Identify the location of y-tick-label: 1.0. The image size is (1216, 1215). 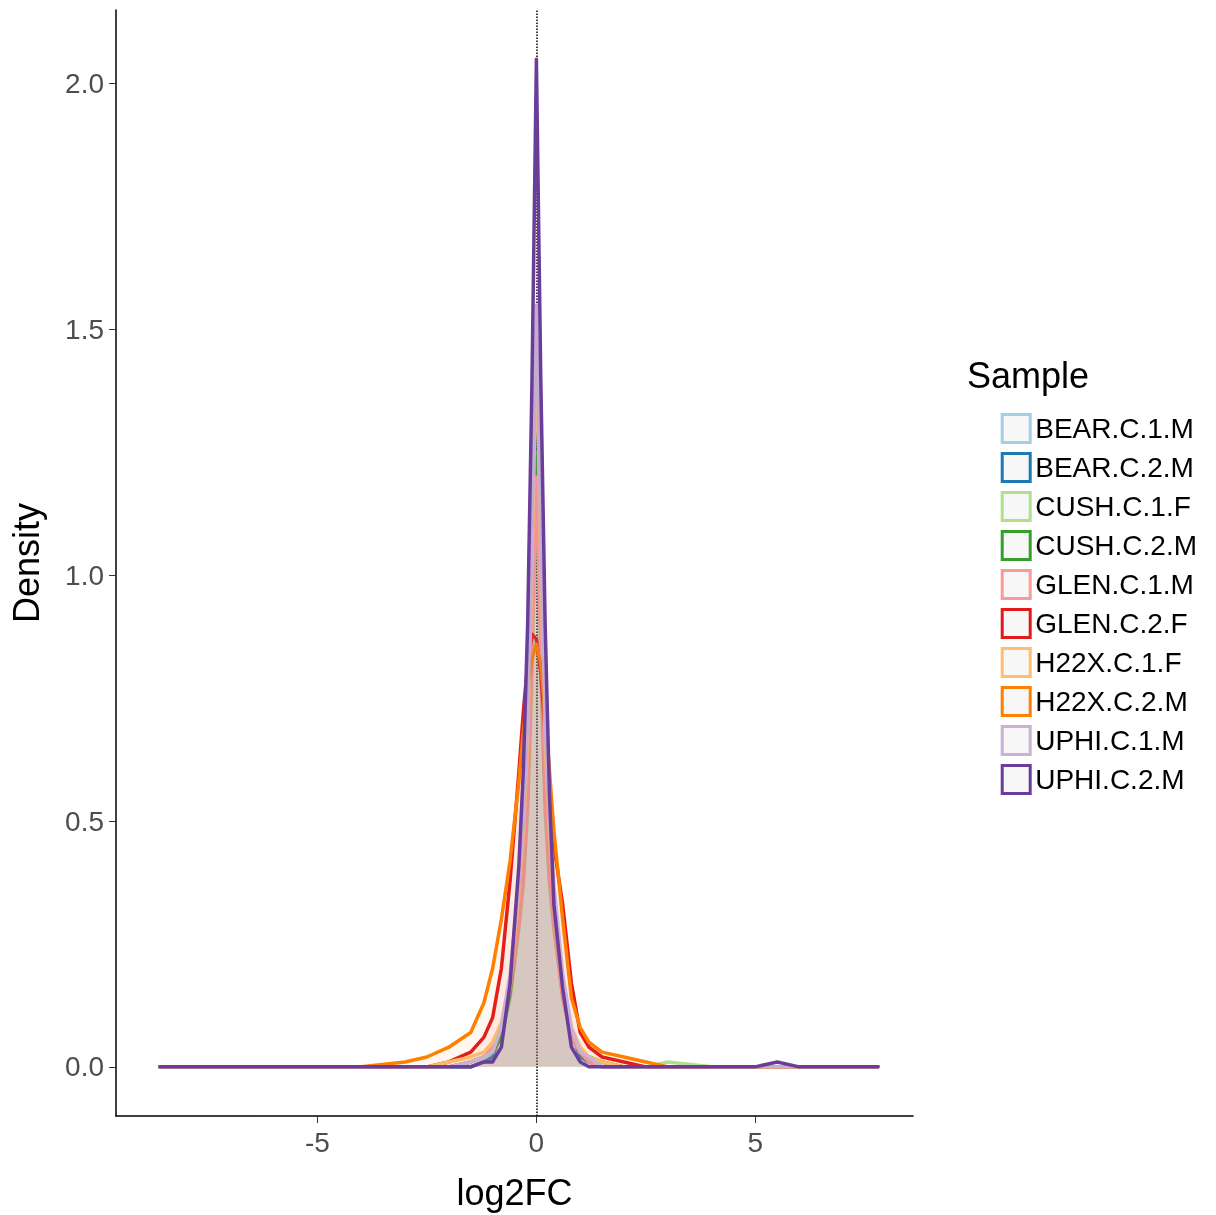
(84, 575).